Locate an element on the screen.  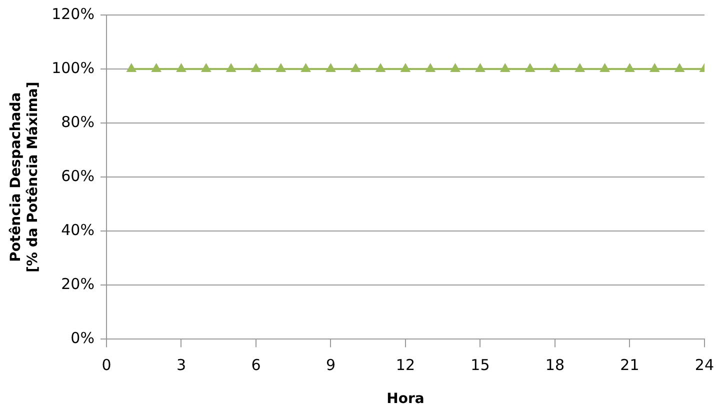
x-tick-label: 15 is located at coordinates (480, 365).